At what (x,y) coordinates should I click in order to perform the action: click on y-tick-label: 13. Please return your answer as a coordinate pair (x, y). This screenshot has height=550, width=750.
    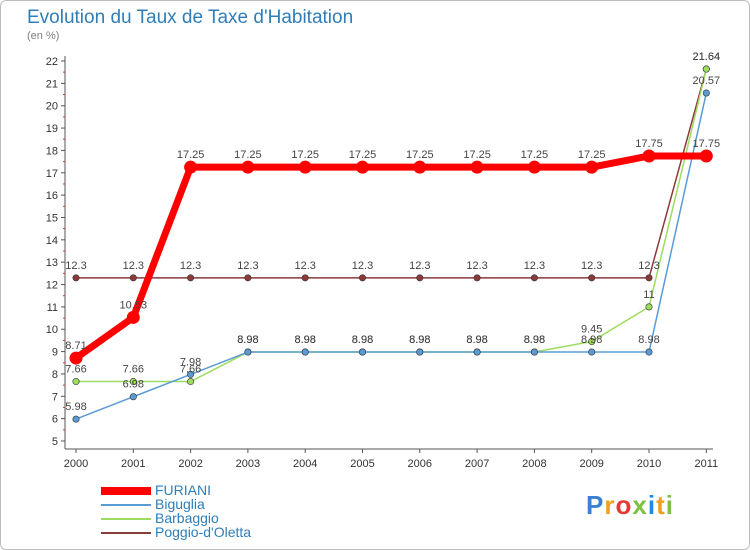
    Looking at the image, I should click on (52, 263).